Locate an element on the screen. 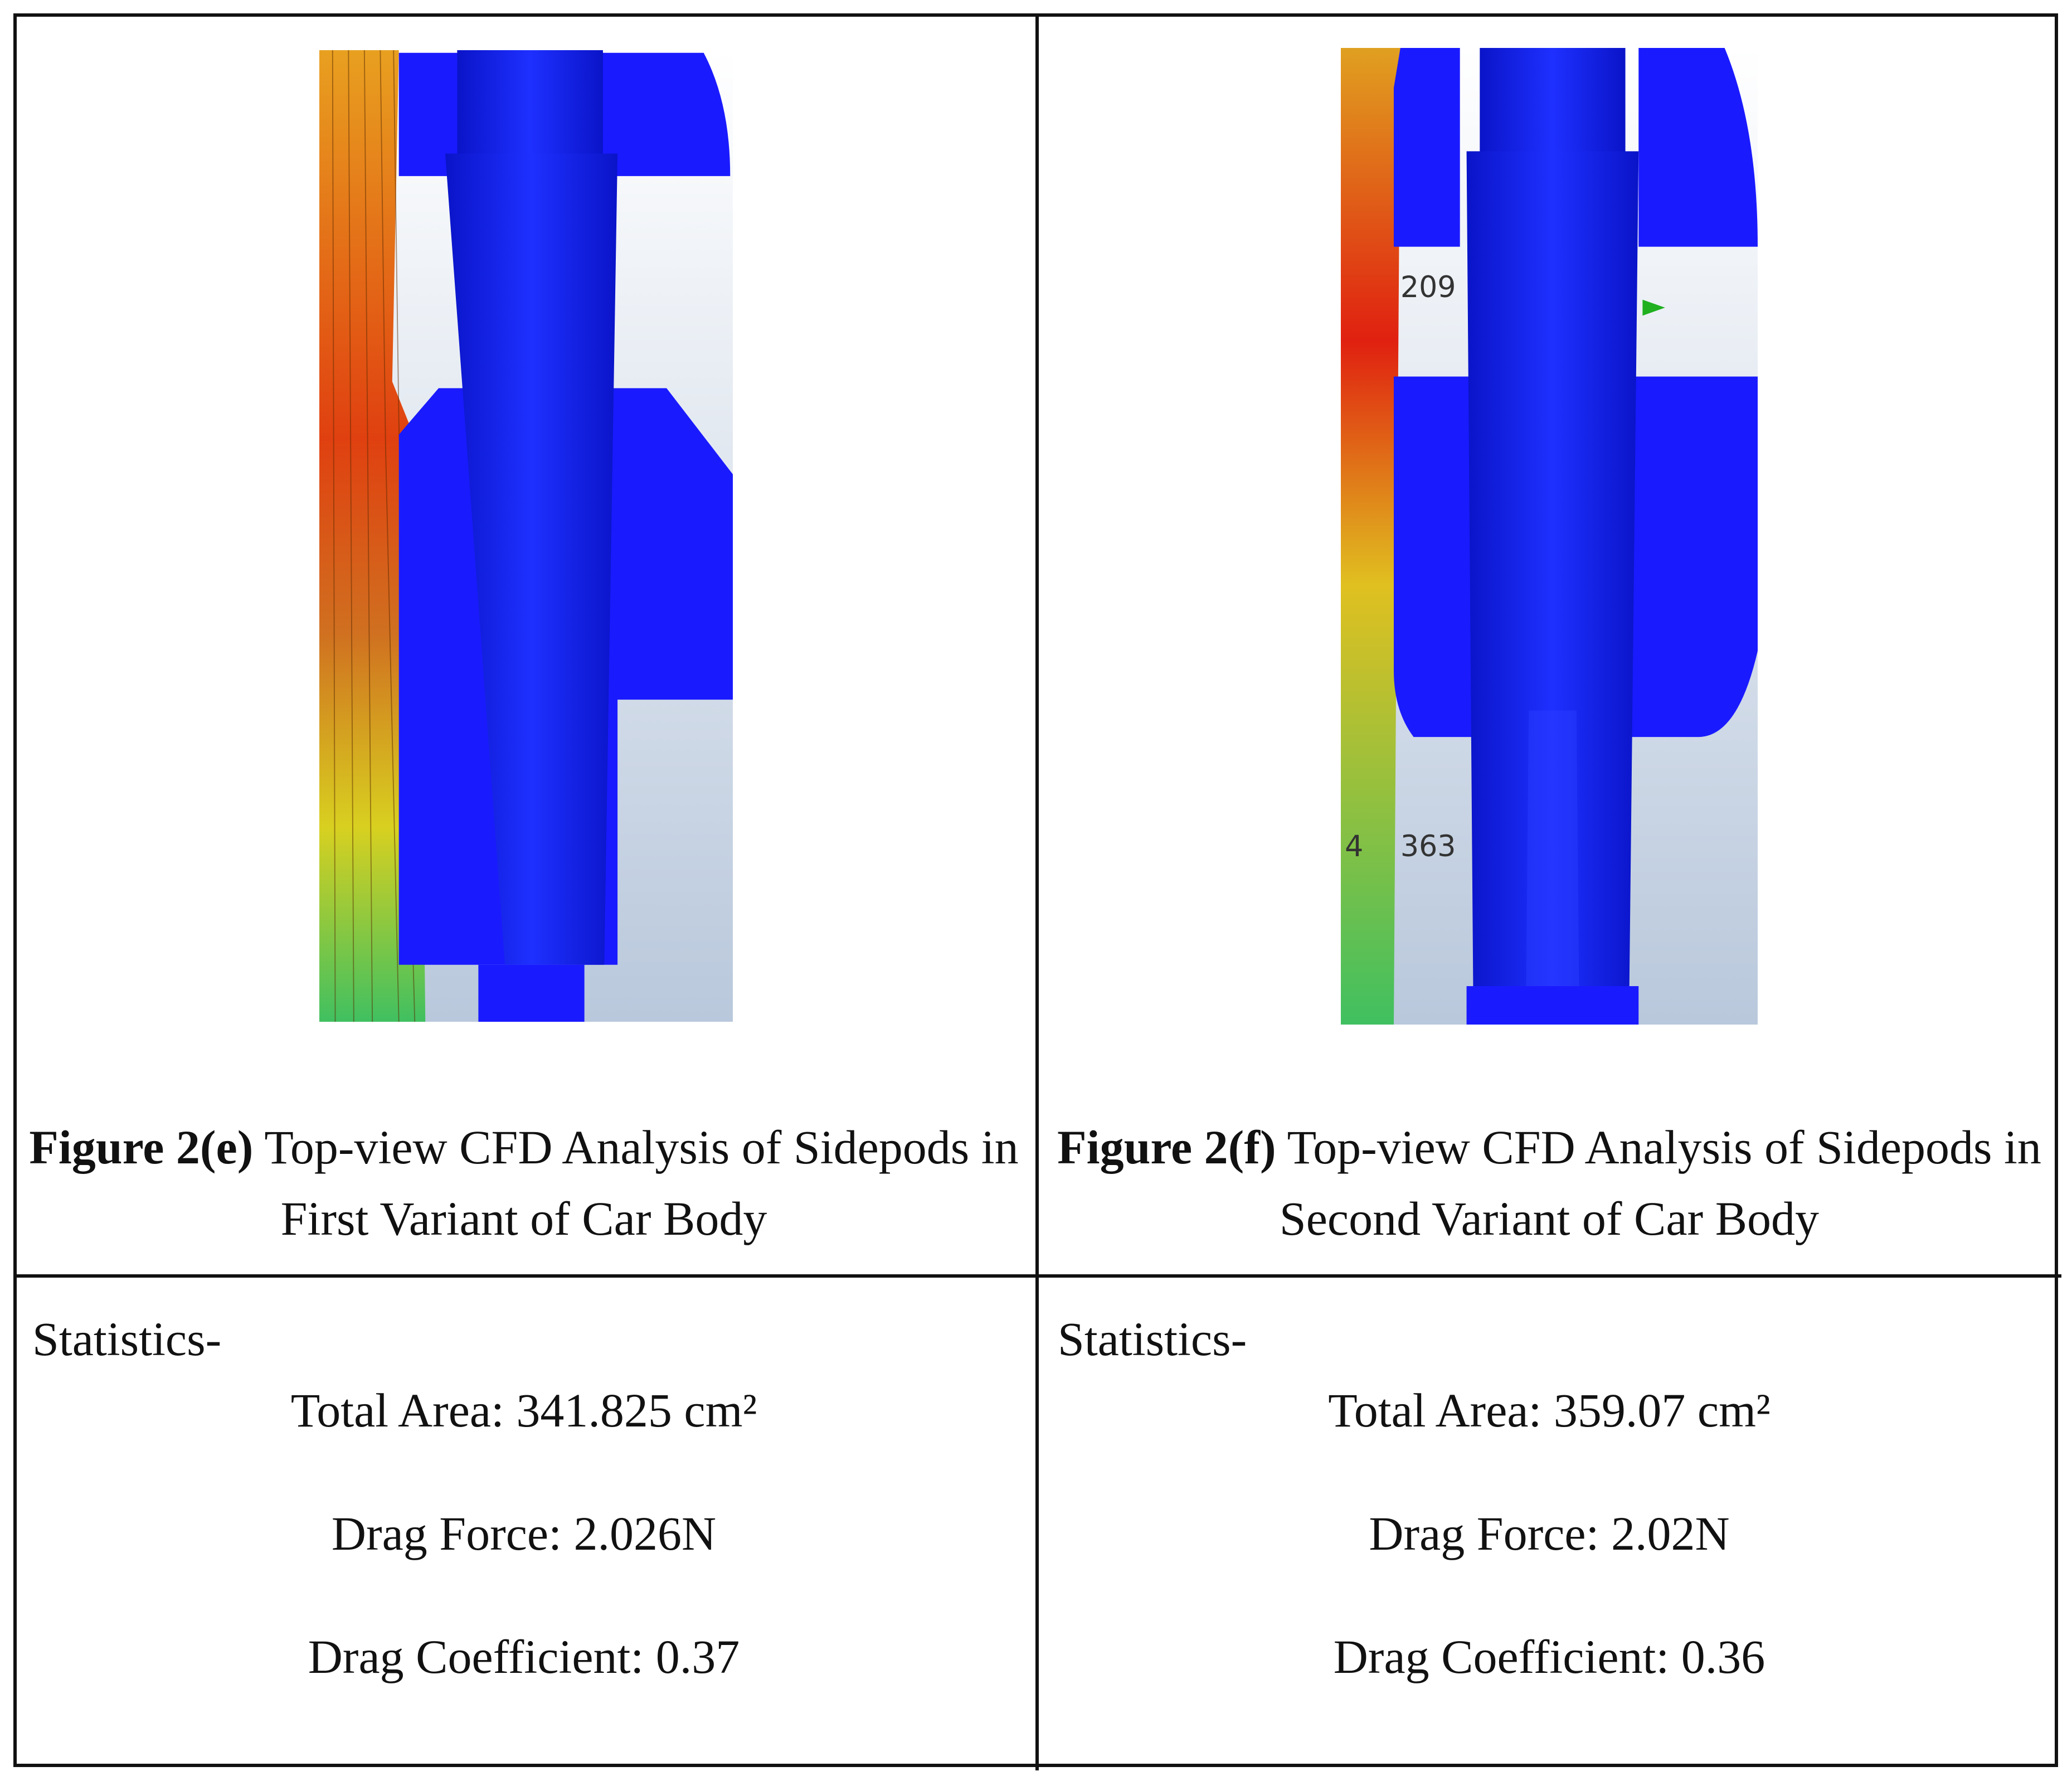 The image size is (2072, 1781). cfd-image-left is located at coordinates (526, 536).